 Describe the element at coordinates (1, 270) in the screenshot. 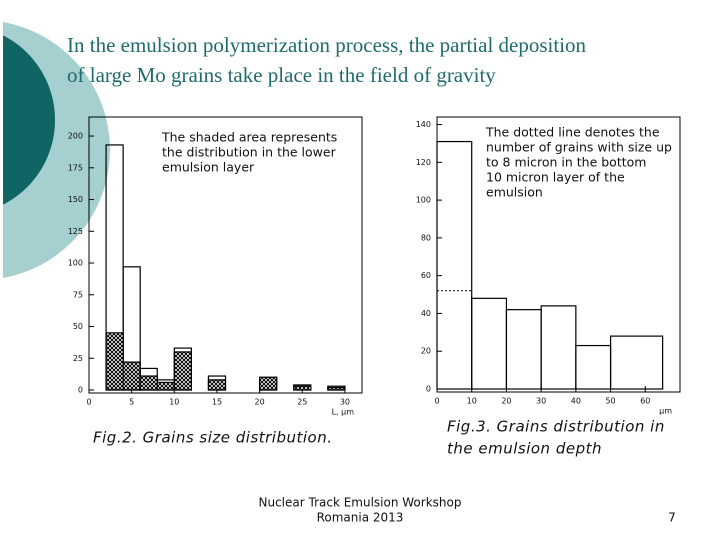

I see `decor-edge` at that location.